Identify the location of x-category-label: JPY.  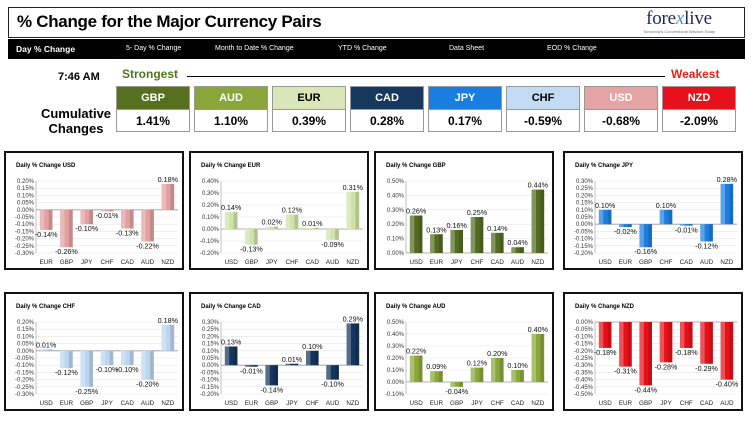
(457, 262).